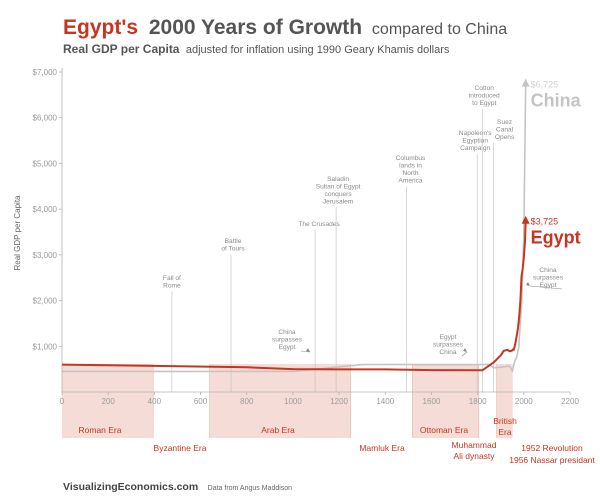 The image size is (600, 500). I want to click on x-tick-label: 1000, so click(293, 401).